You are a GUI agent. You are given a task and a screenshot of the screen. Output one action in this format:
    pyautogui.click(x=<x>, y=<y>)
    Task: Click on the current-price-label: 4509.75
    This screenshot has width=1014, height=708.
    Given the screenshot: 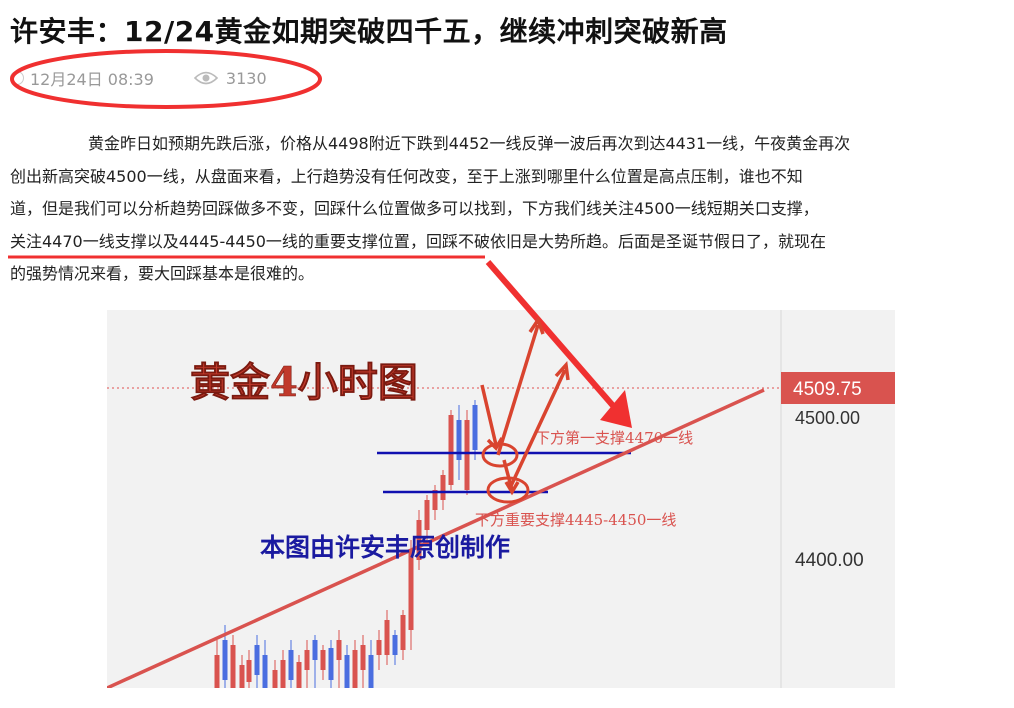 What is the action you would take?
    pyautogui.click(x=827, y=389)
    